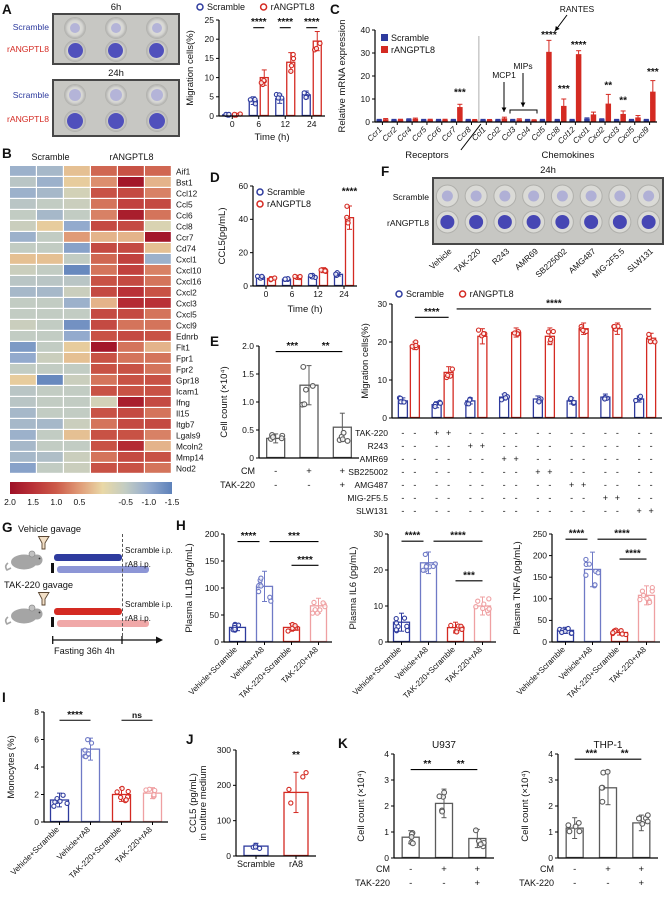 This screenshot has width=669, height=900. I want to click on svg-text: 1.5, so click(33, 502).